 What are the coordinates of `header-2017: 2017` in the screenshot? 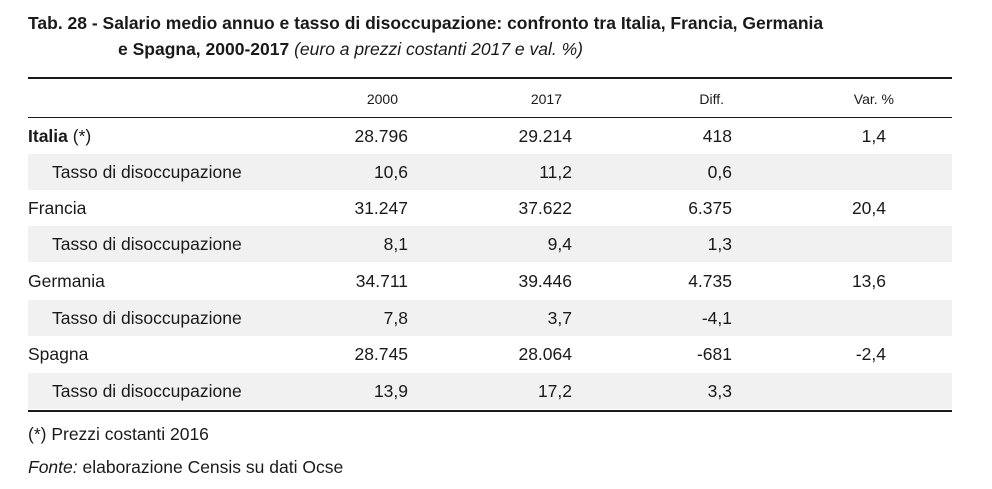 It's located at (546, 99).